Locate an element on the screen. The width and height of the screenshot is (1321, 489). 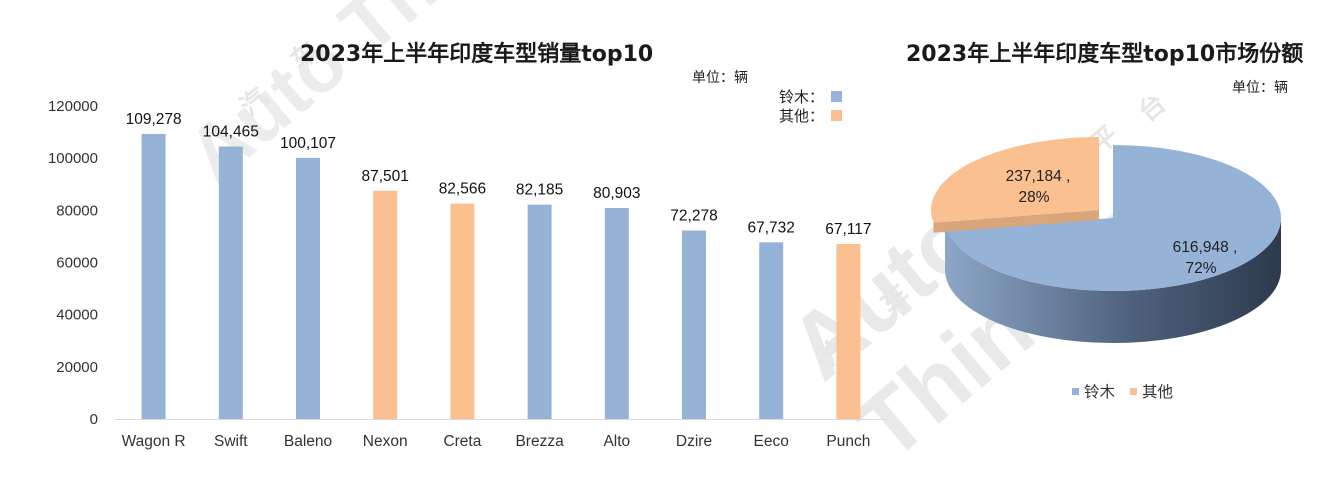
legend-label: 其他： is located at coordinates (801, 116).